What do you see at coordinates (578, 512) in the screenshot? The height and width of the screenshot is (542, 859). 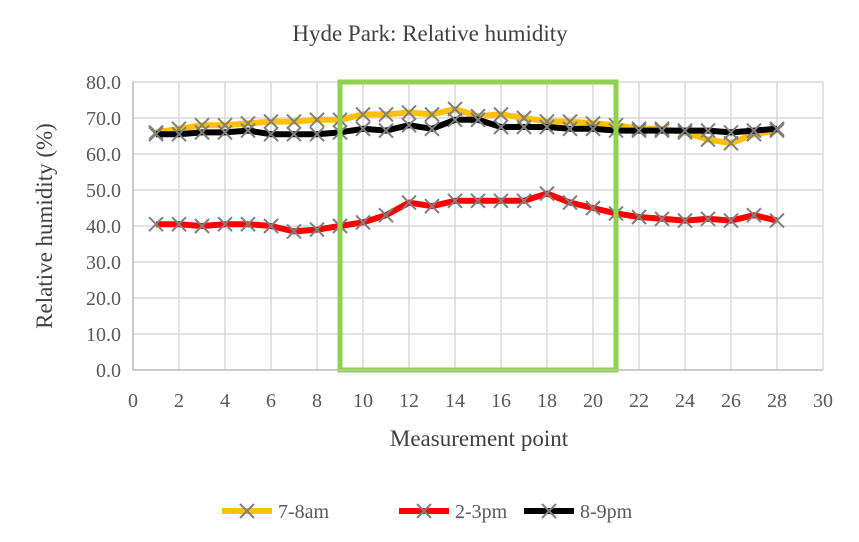 I see `legend-item: 8-9pm` at bounding box center [578, 512].